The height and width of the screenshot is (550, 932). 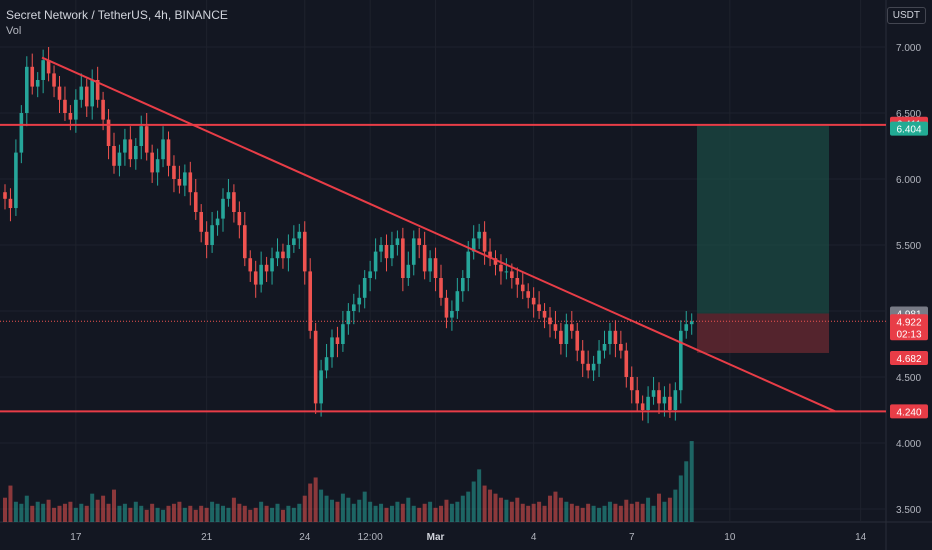 What do you see at coordinates (906, 15) in the screenshot?
I see `currency-label: USDT` at bounding box center [906, 15].